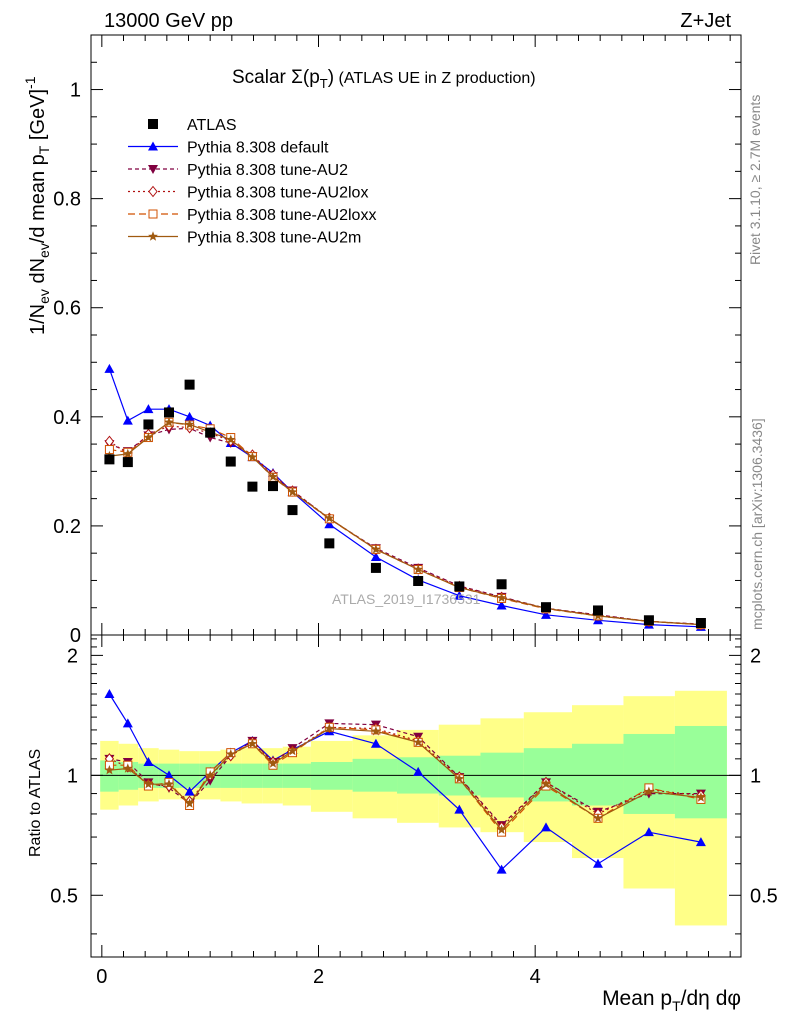 The image size is (786, 1024). I want to click on legend-label: Pythia 8.308 tune-AU2loxx, so click(281, 215).